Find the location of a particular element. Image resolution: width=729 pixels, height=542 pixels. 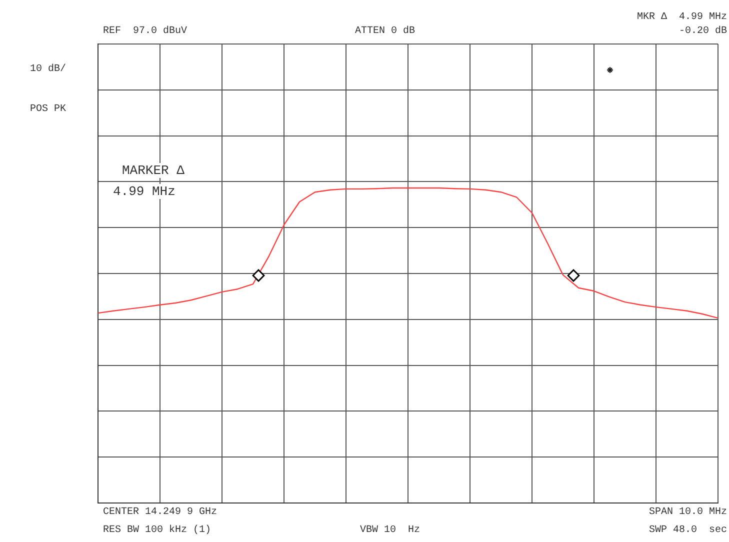

text: MKR Δ 4.99 MHz is located at coordinates (681, 17).